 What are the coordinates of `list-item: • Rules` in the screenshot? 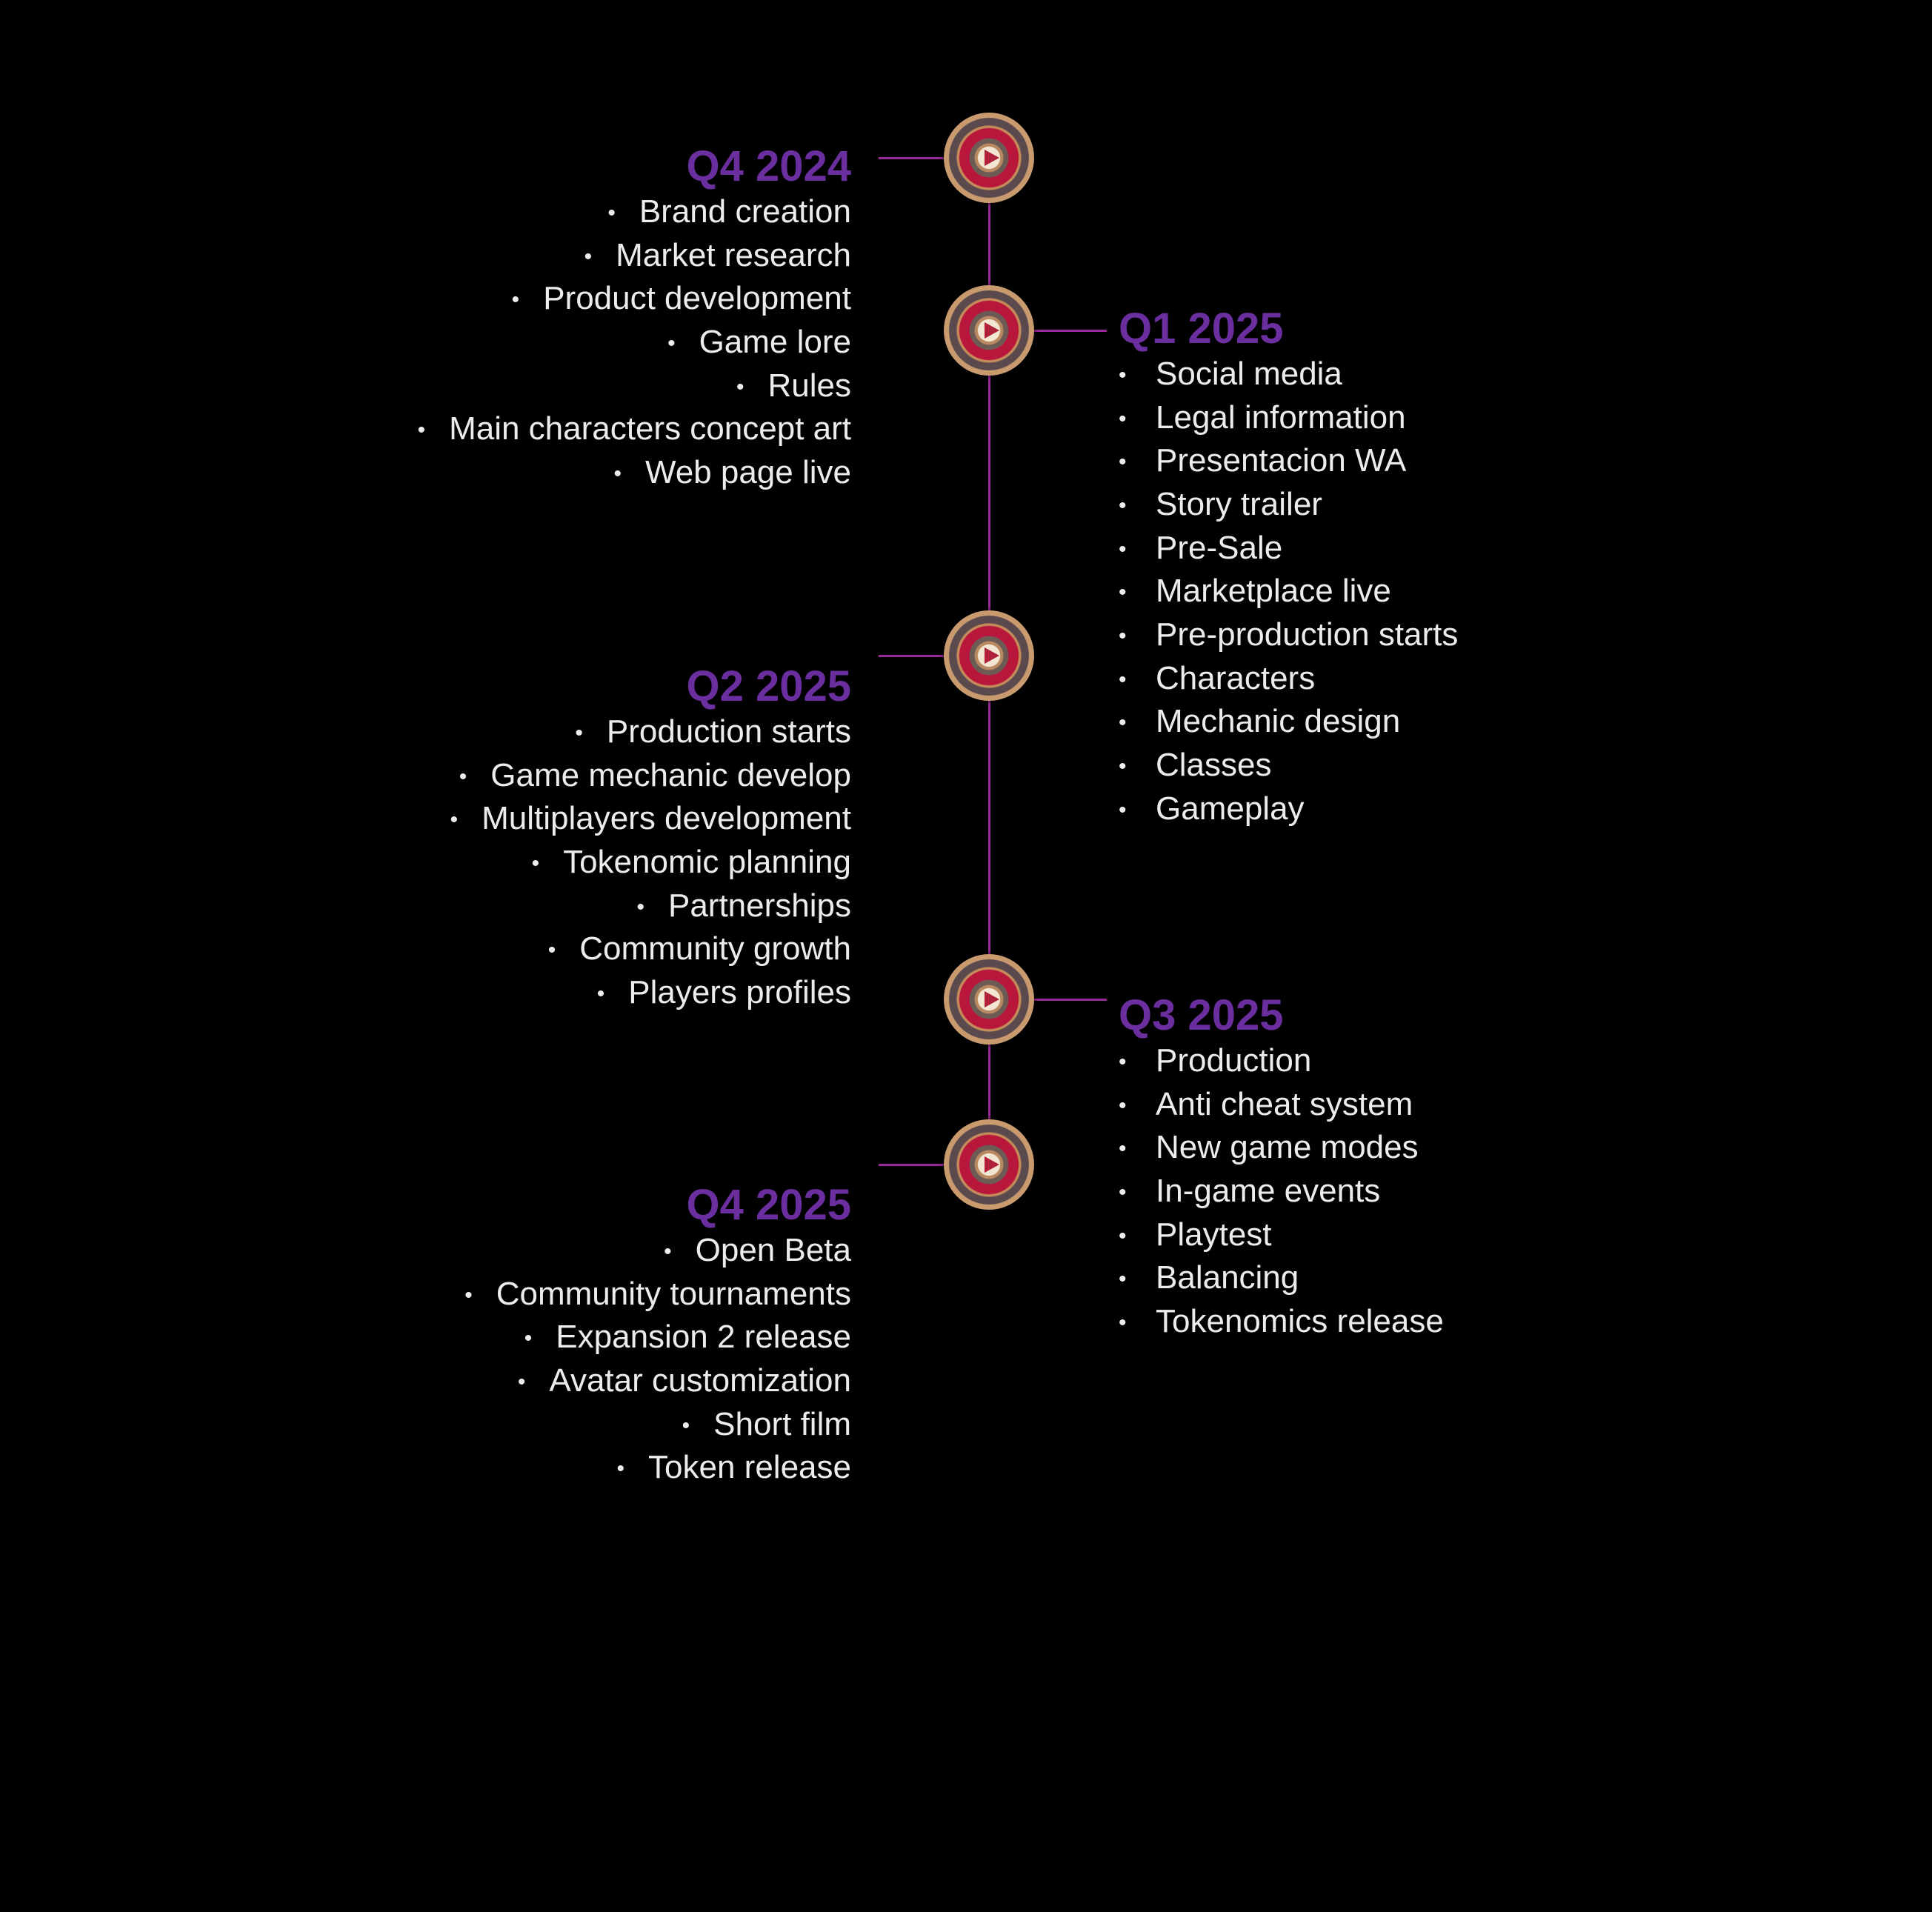 It's located at (635, 387).